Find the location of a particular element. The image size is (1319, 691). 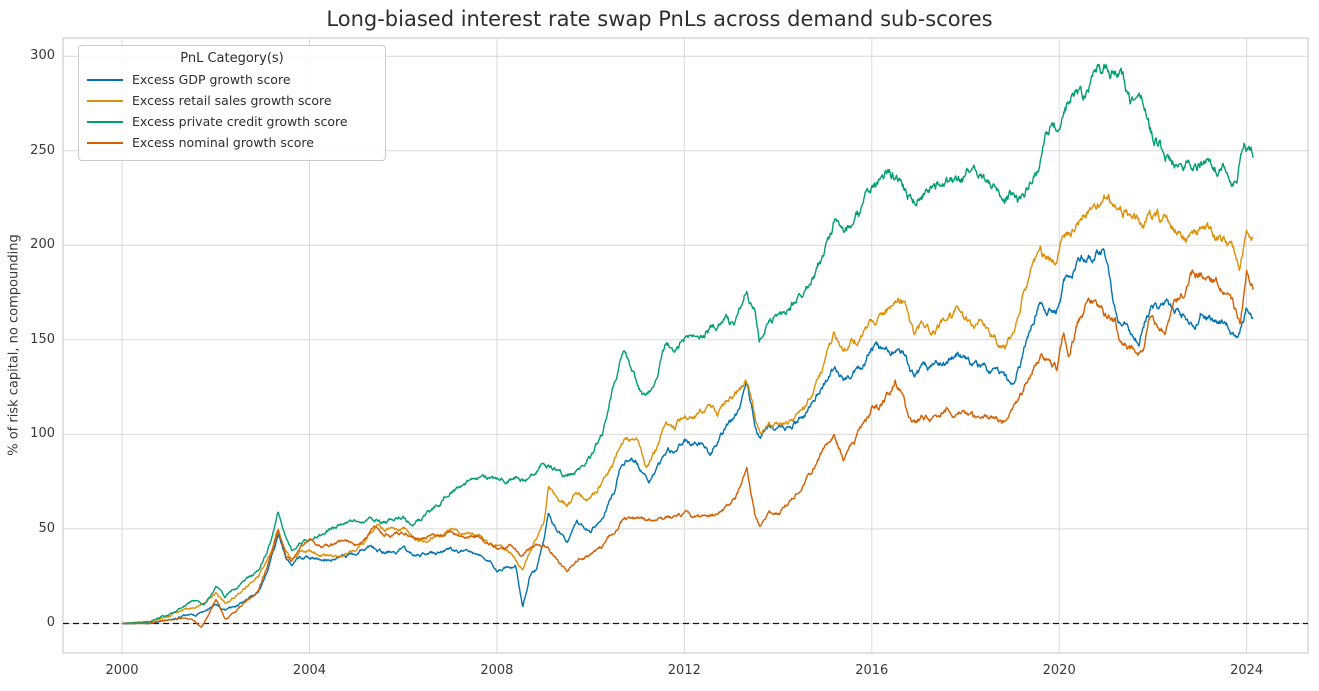

legend-item-label: Excess nominal growth score is located at coordinates (223, 142).